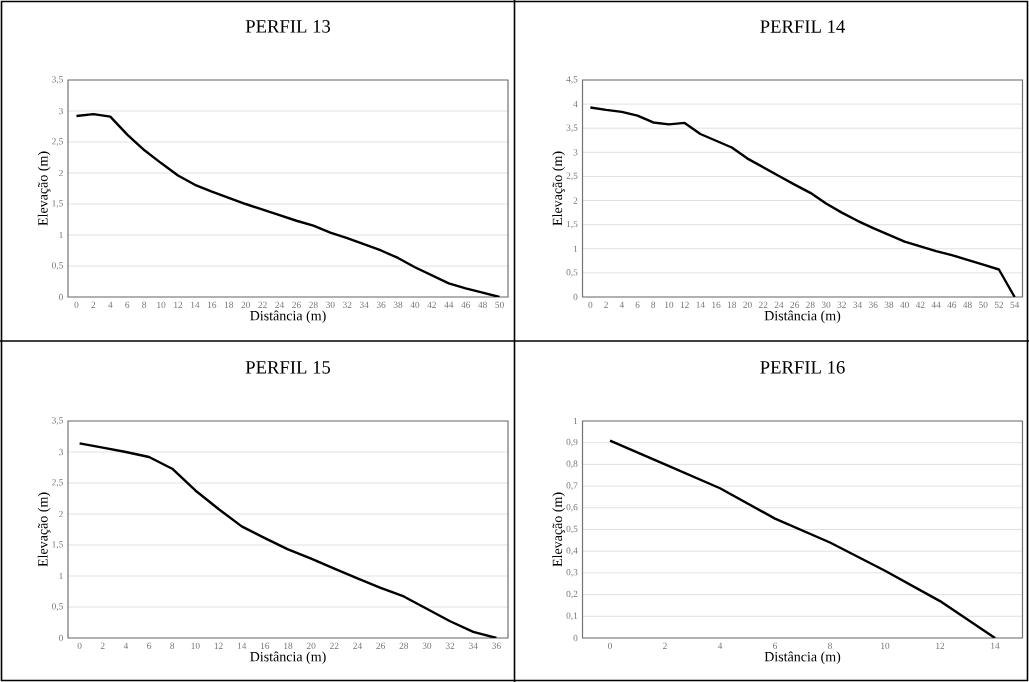 This screenshot has height=682, width=1029. Describe the element at coordinates (110, 304) in the screenshot. I see `x-tick-label: 4` at that location.